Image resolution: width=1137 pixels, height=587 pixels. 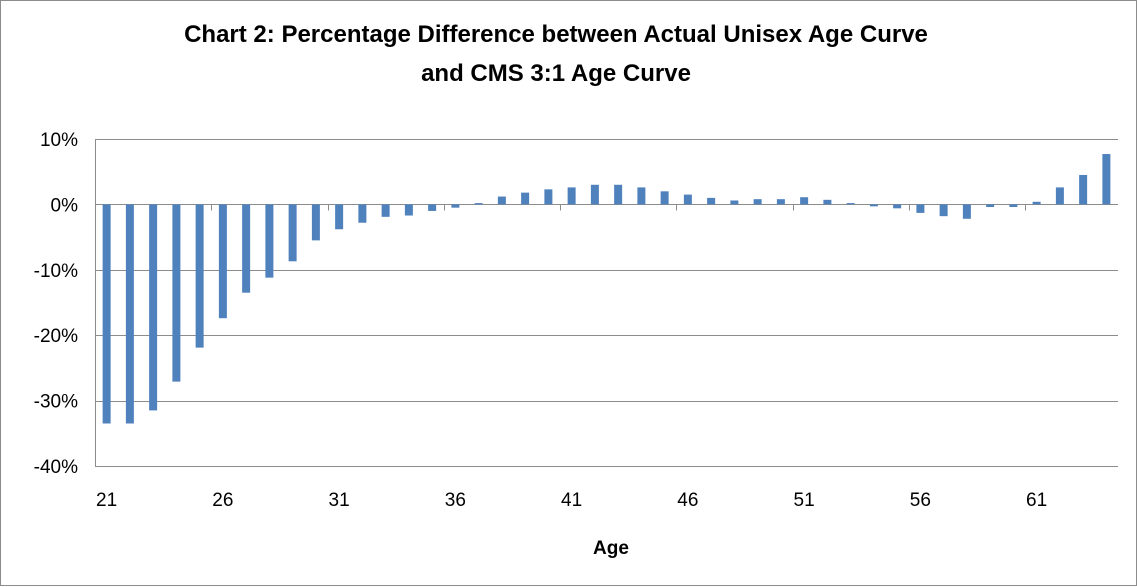 I want to click on x-tick-label: 31, so click(x=339, y=500).